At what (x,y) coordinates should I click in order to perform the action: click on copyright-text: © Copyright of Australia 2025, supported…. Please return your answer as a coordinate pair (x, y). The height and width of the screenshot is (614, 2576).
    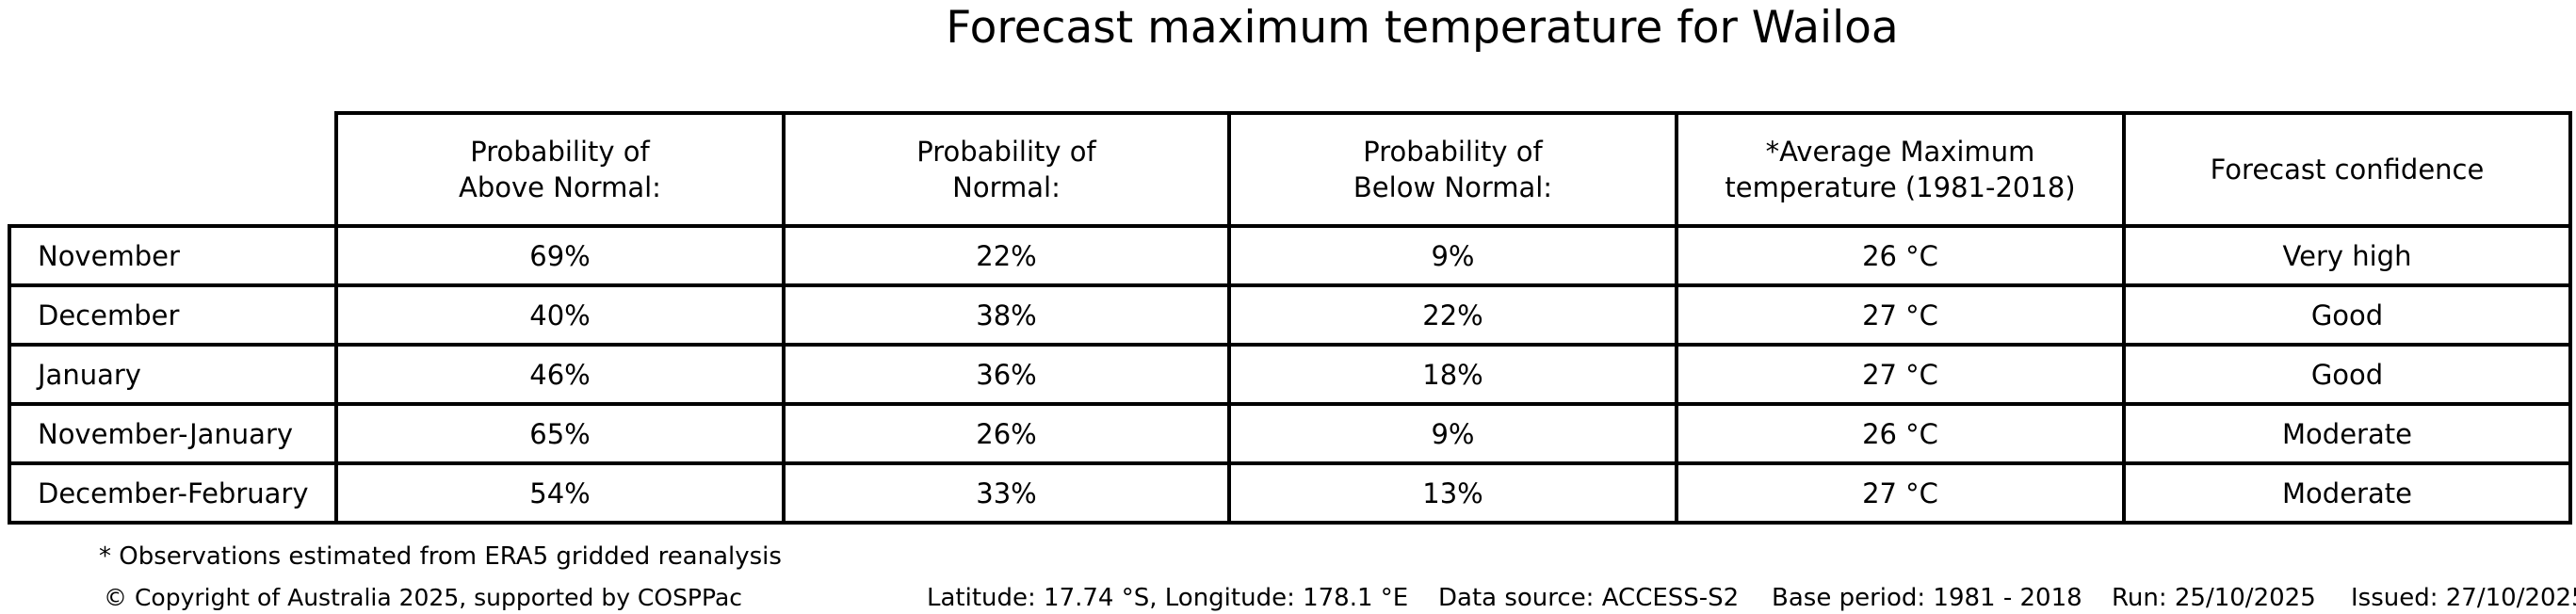
    Looking at the image, I should click on (423, 597).